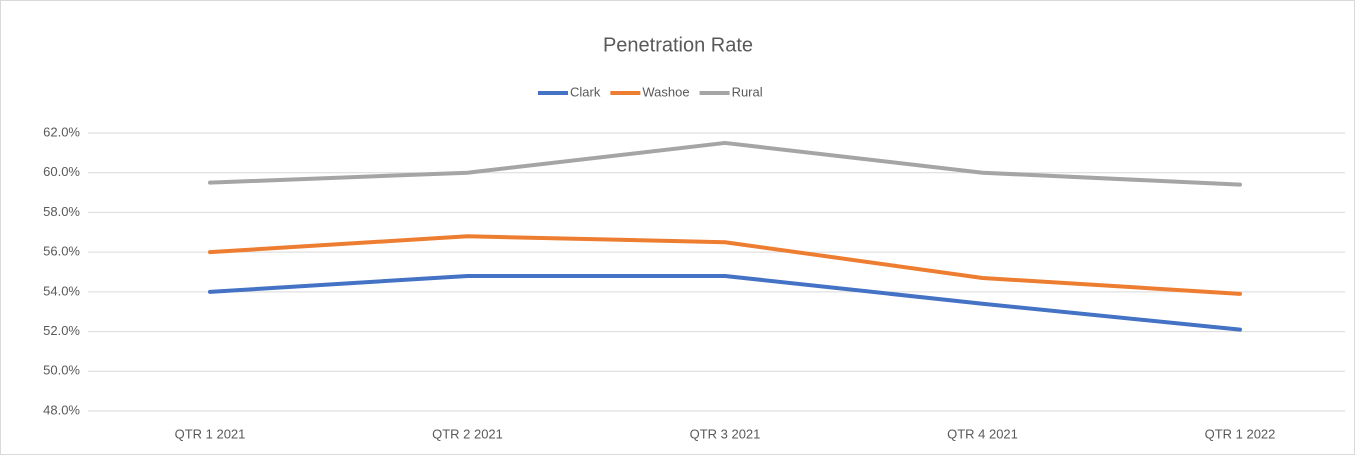 The height and width of the screenshot is (455, 1355). Describe the element at coordinates (467, 433) in the screenshot. I see `x-tick-label: QTR 2 2021` at that location.